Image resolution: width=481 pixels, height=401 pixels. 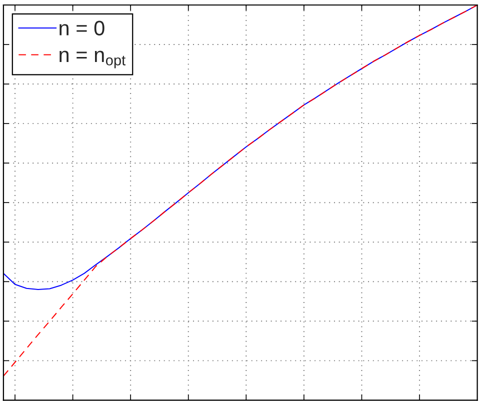 What do you see at coordinates (82, 28) in the screenshot?
I see `legend-label: n = 0` at bounding box center [82, 28].